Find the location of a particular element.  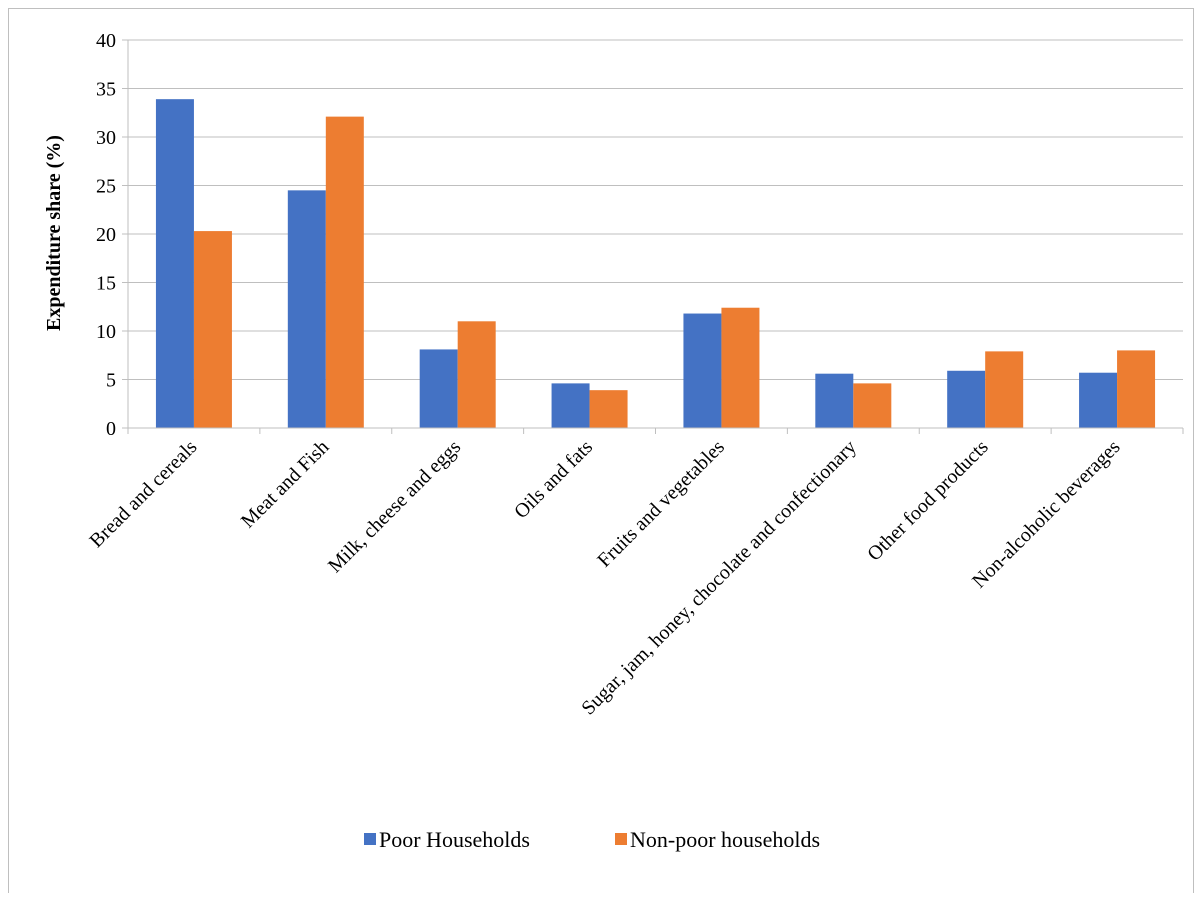

y-tick-label: 30 is located at coordinates (106, 138).